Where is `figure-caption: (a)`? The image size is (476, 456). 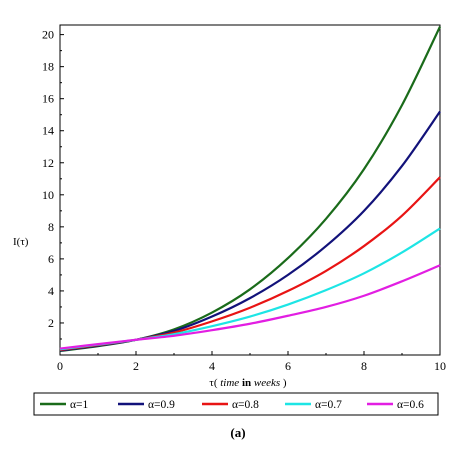
figure-caption: (a) is located at coordinates (238, 432).